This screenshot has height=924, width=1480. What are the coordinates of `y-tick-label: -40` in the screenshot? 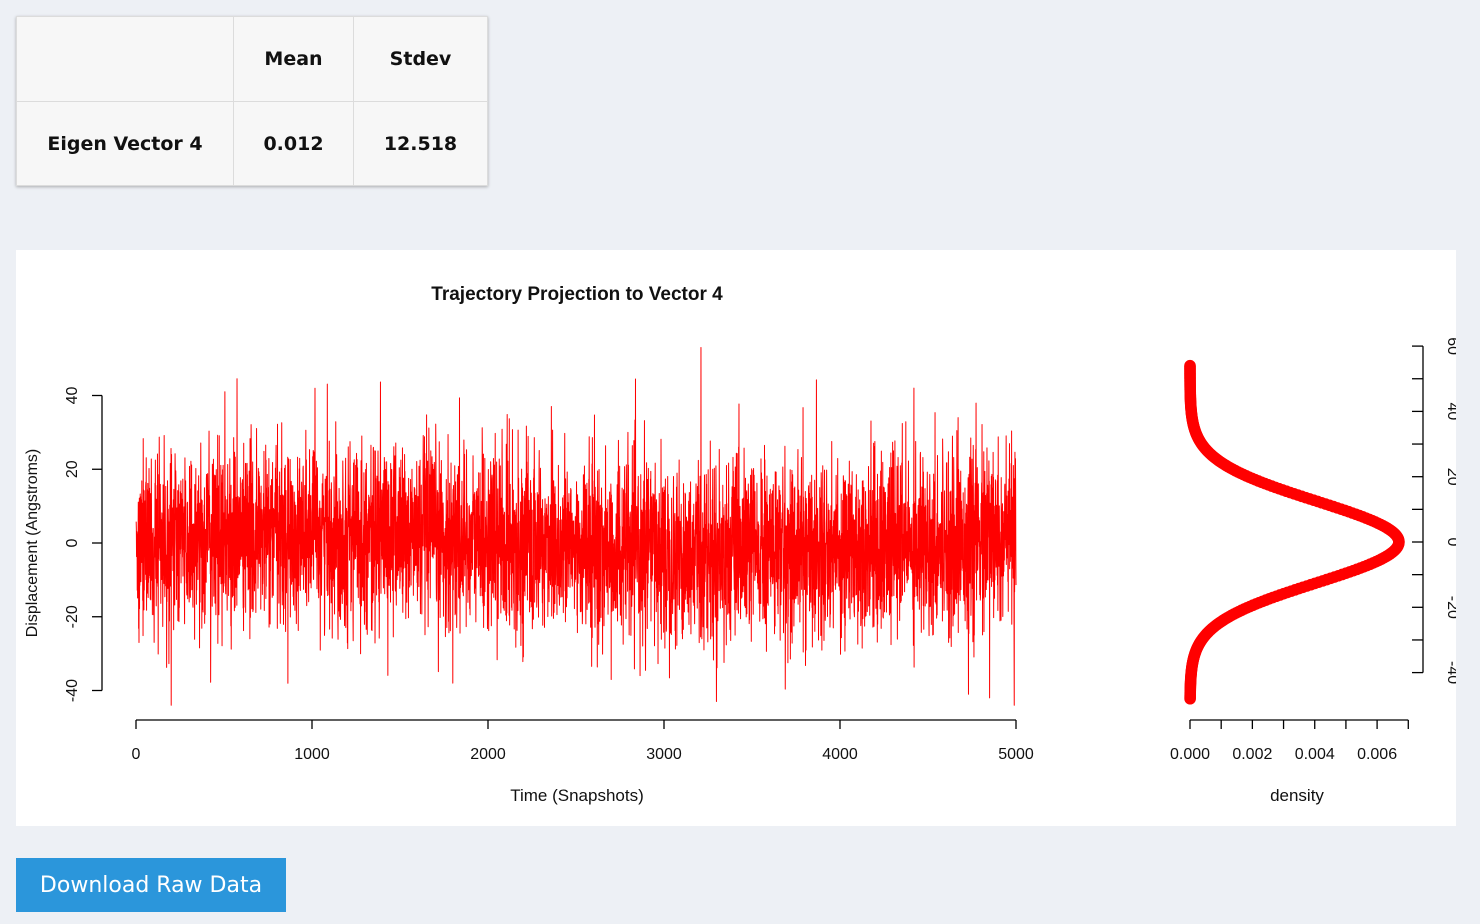 It's located at (72, 690).